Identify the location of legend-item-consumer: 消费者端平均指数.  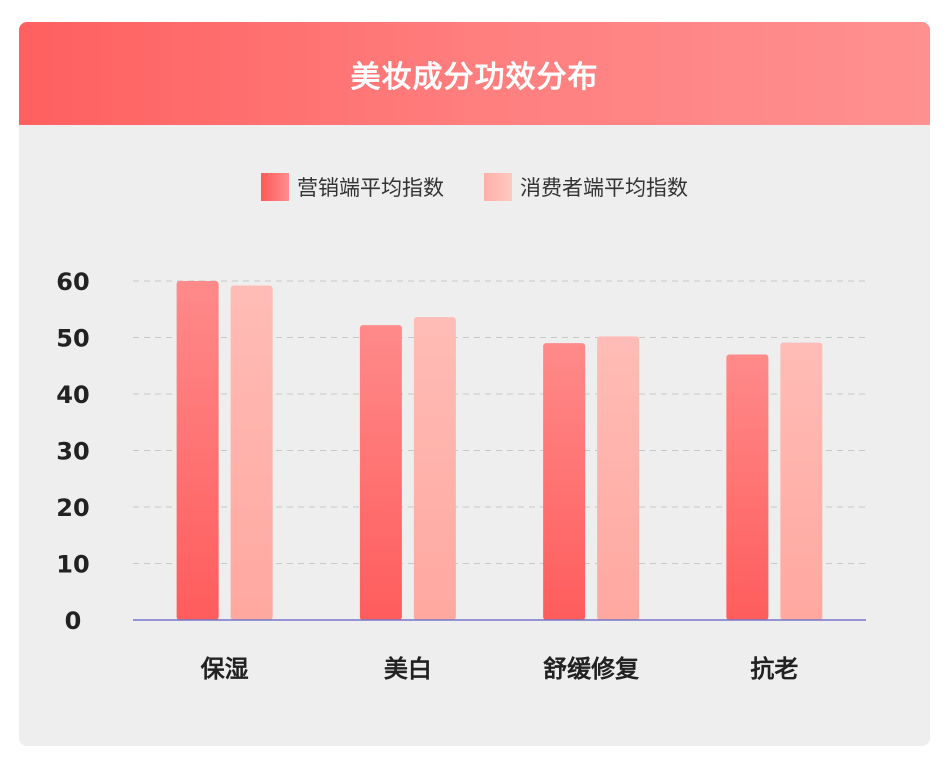
(586, 187).